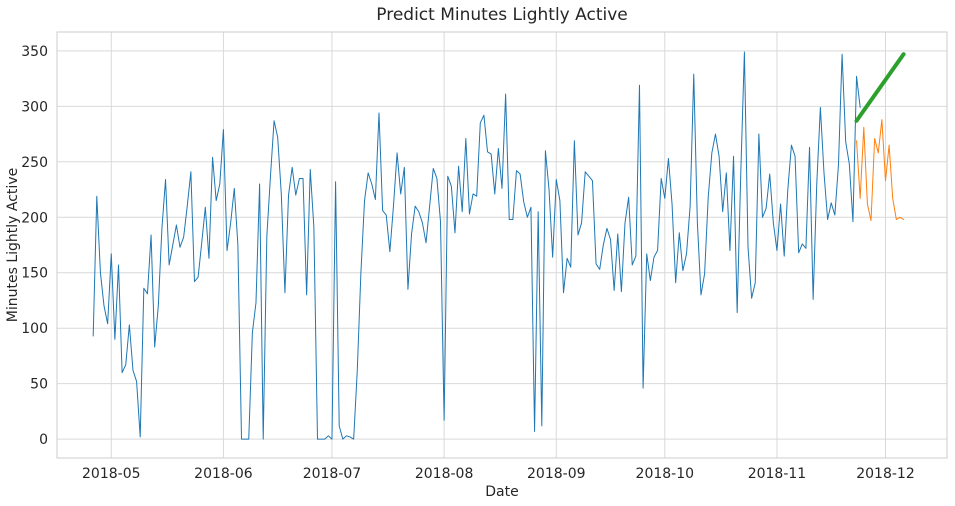 The width and height of the screenshot is (955, 506). Describe the element at coordinates (34, 274) in the screenshot. I see `y-tick-label: 150` at that location.